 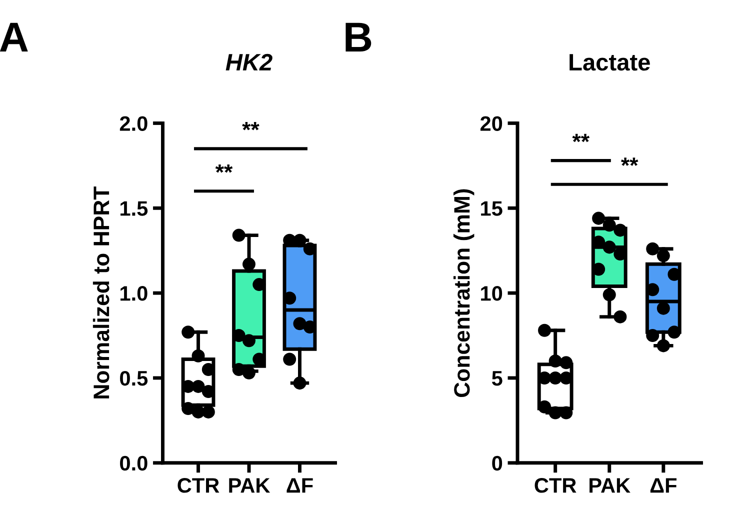 I want to click on y-axis-title: Normalized to HPRT, so click(x=101, y=292).